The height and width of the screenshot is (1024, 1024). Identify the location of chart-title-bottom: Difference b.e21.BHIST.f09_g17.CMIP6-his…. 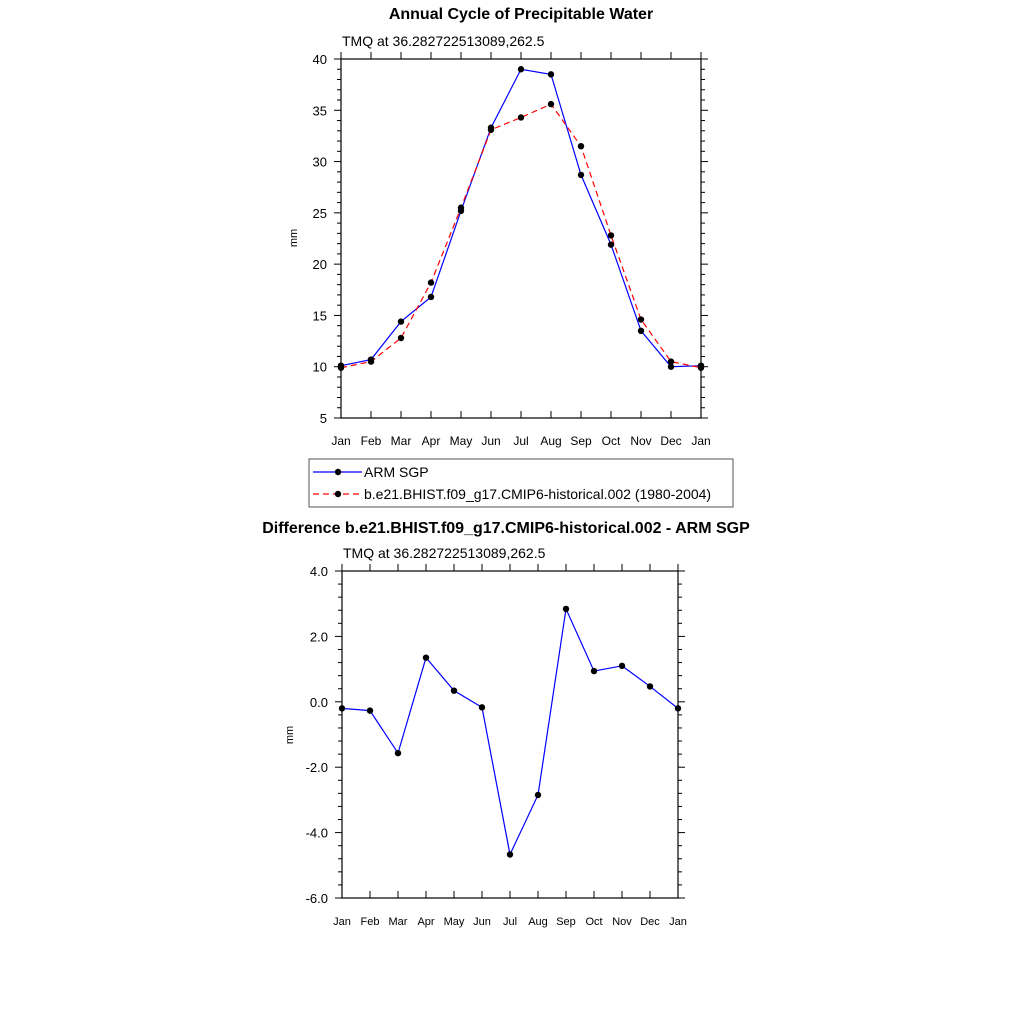
(506, 528).